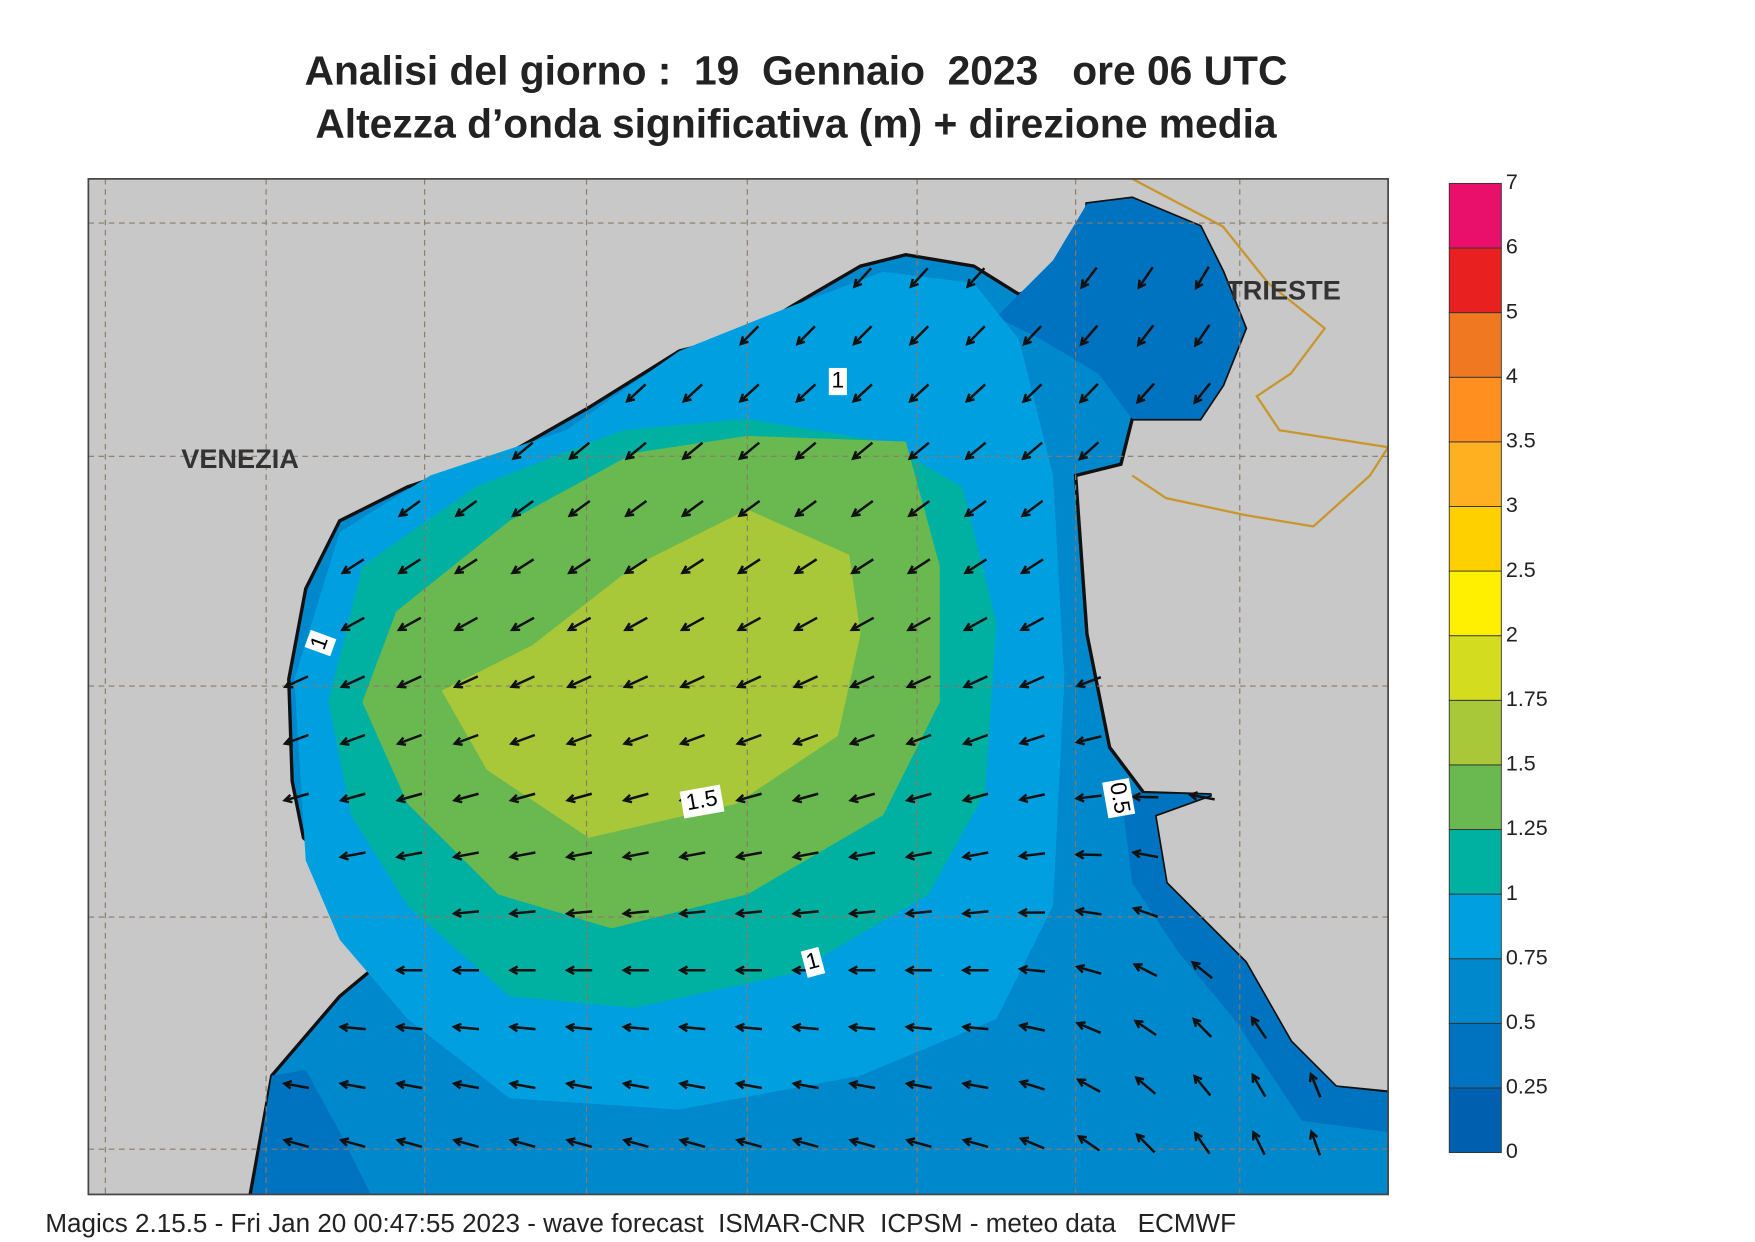  What do you see at coordinates (1118, 798) in the screenshot?
I see `contour-label: 0.5` at bounding box center [1118, 798].